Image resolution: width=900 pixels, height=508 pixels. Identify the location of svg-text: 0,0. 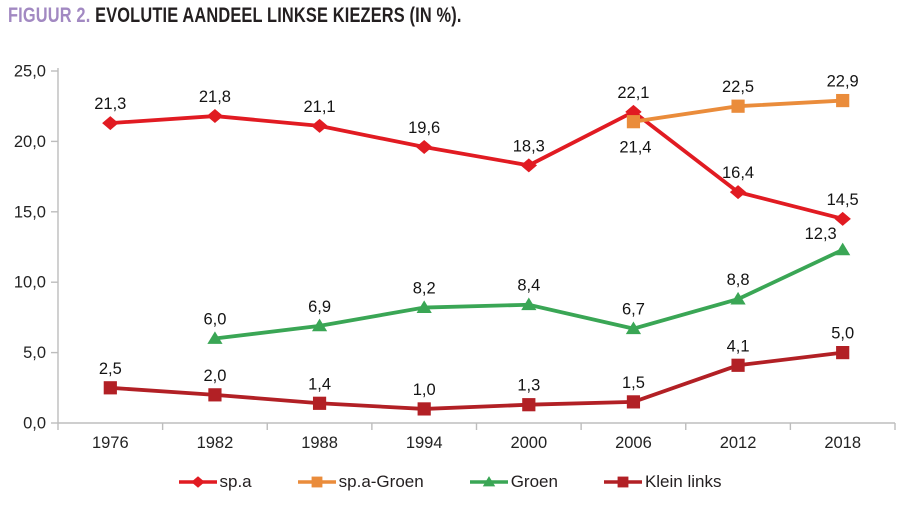
(34, 424).